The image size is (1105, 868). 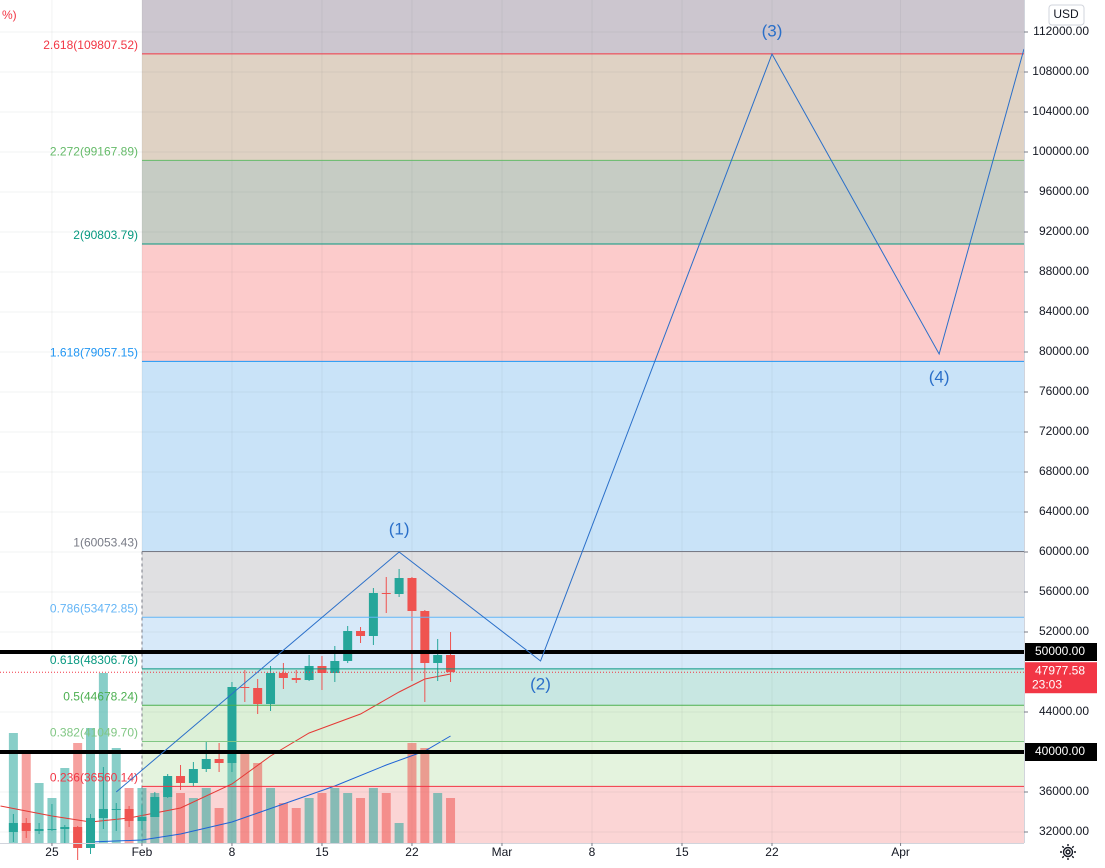 What do you see at coordinates (1061, 31) in the screenshot?
I see `y-tick-label: 112000.00` at bounding box center [1061, 31].